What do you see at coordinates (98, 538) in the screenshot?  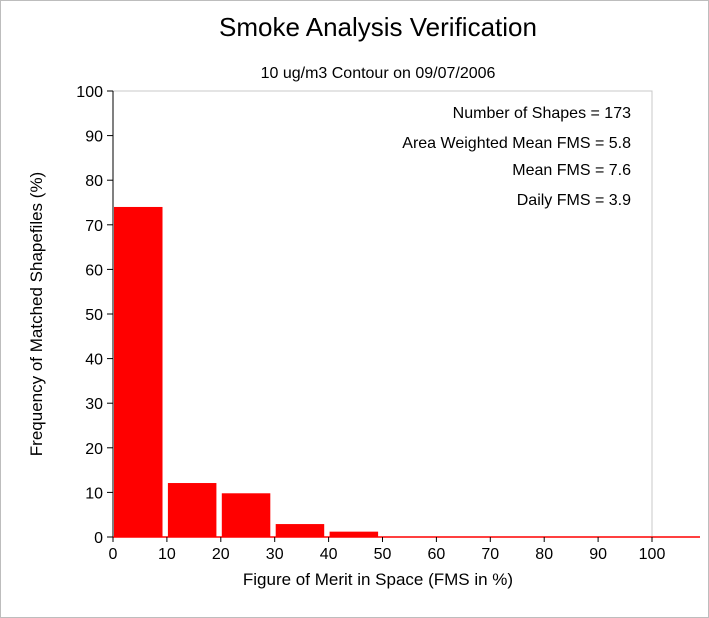 I see `y-tick-label: 0` at bounding box center [98, 538].